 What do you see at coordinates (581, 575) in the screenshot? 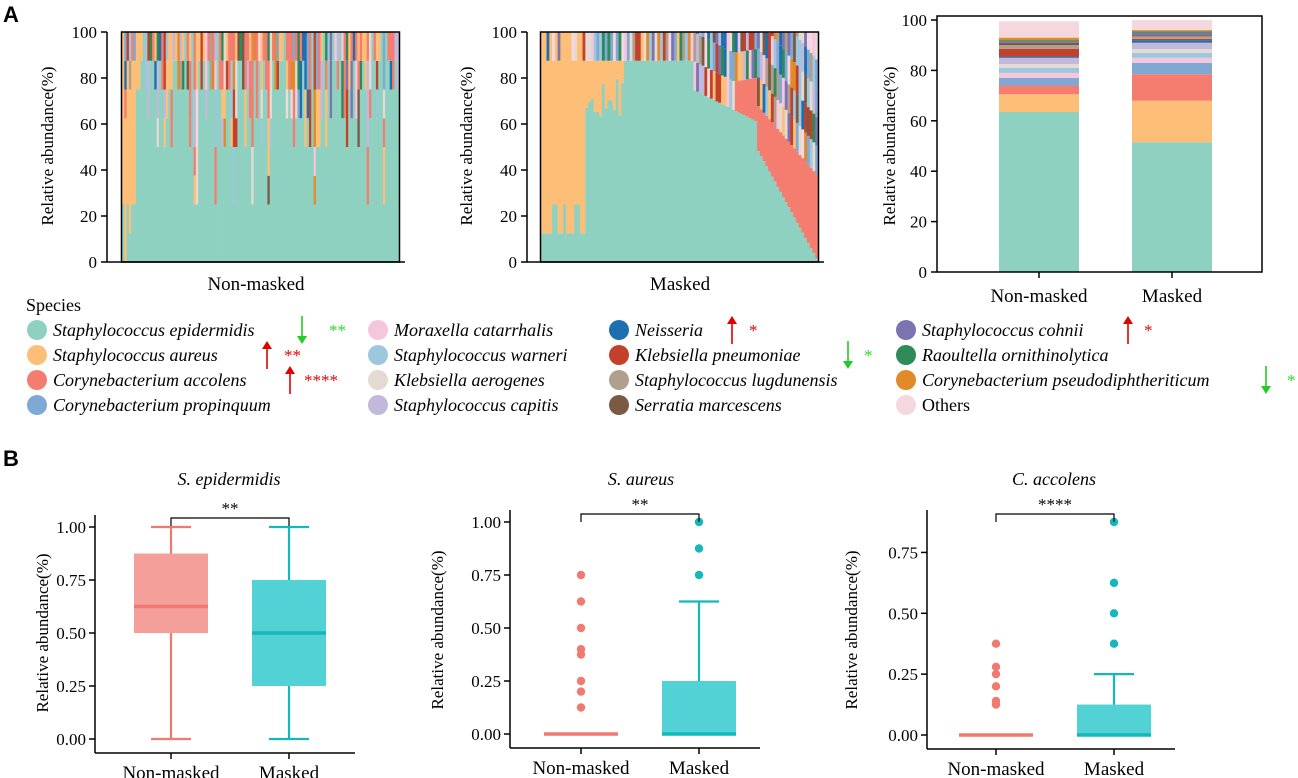
I see `outlier-point` at bounding box center [581, 575].